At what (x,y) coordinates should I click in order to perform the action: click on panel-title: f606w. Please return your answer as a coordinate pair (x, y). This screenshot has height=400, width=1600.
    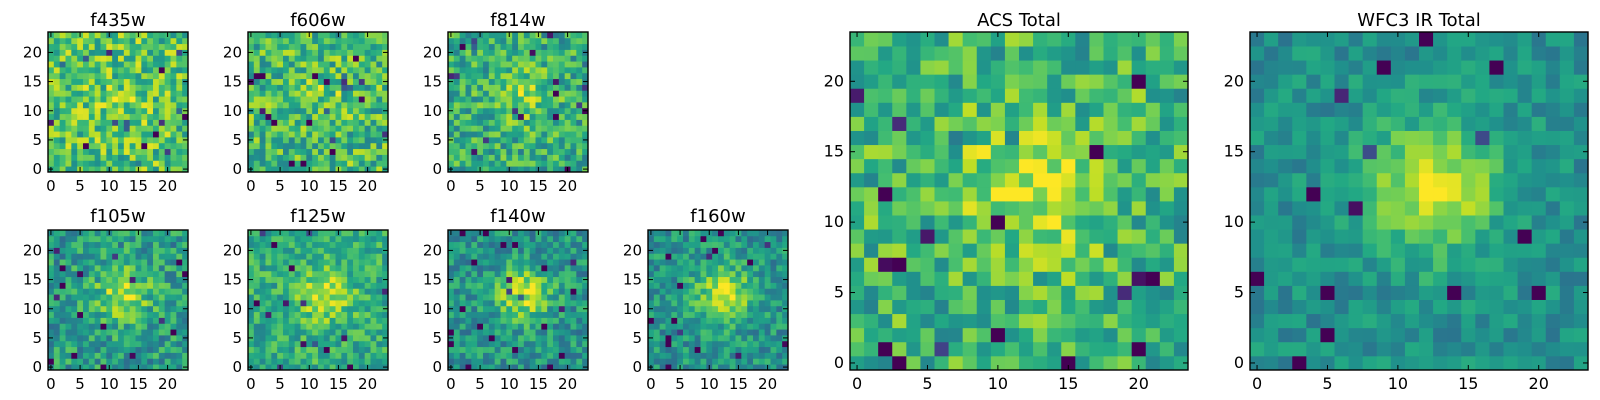
    Looking at the image, I should click on (317, 20).